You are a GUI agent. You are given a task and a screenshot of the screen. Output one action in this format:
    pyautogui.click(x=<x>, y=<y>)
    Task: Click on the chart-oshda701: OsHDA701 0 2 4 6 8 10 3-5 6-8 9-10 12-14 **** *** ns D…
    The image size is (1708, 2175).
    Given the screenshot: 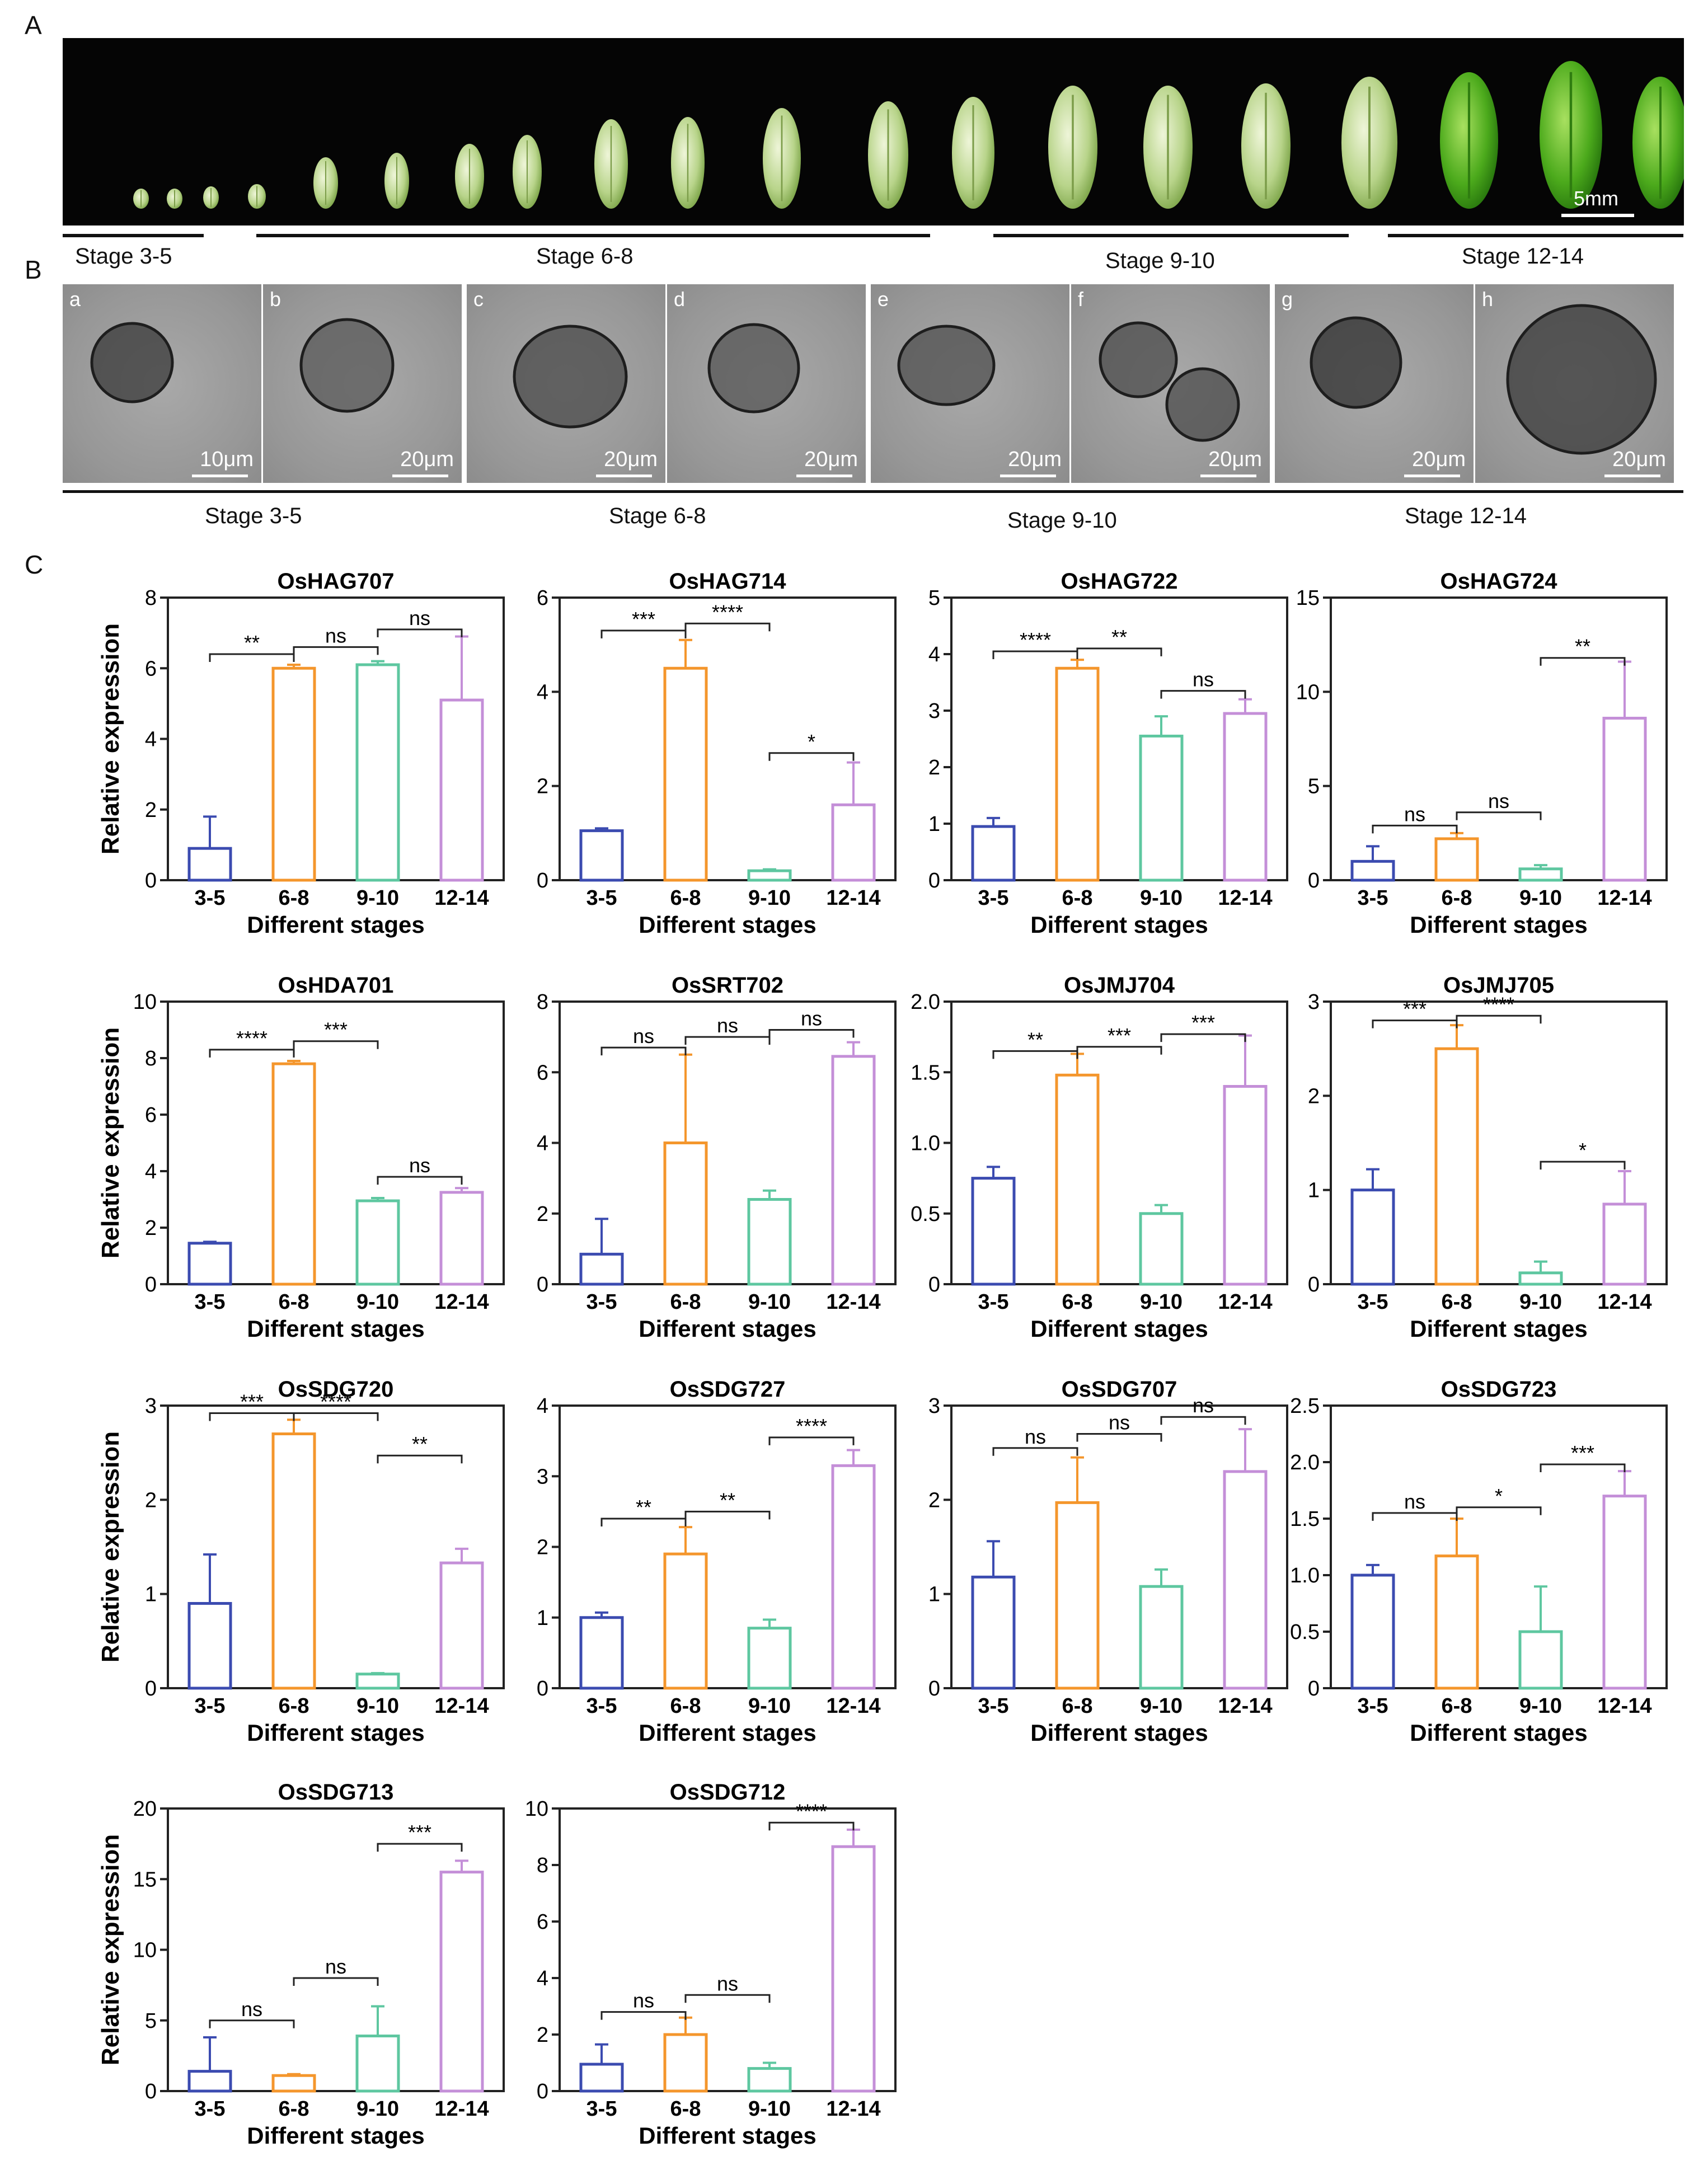 What is the action you would take?
    pyautogui.click(x=314, y=1168)
    